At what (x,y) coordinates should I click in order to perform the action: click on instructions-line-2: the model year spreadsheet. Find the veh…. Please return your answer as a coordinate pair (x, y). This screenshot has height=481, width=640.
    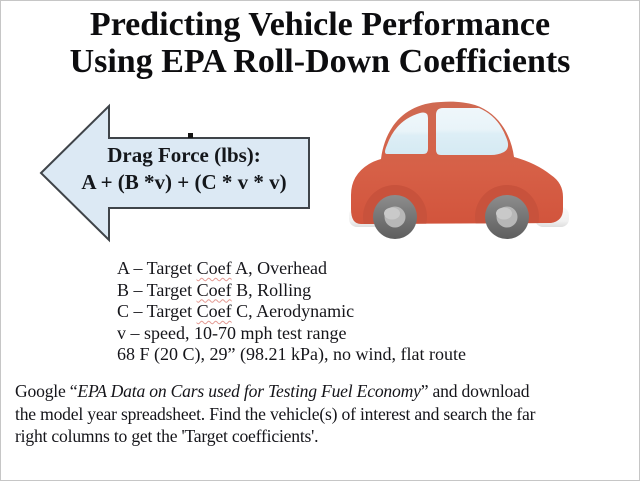
    Looking at the image, I should click on (275, 413).